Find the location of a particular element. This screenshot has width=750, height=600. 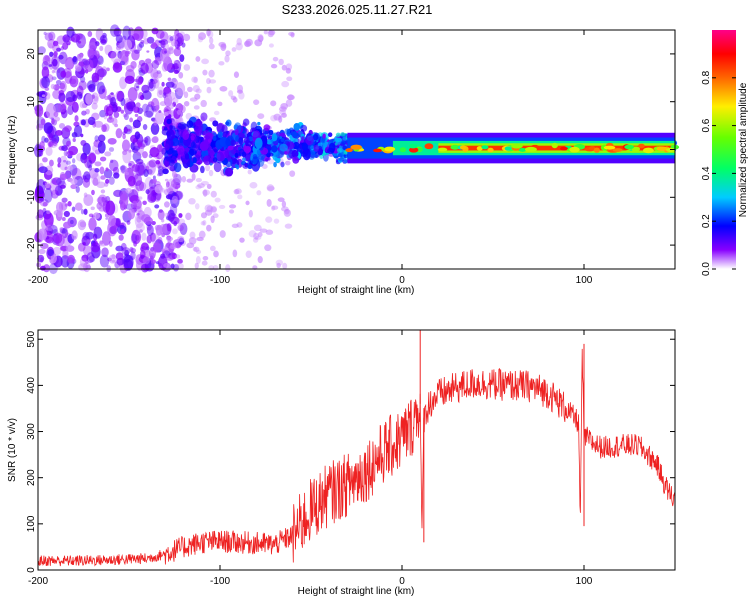

snr-ytick-label: 300 is located at coordinates (31, 431).